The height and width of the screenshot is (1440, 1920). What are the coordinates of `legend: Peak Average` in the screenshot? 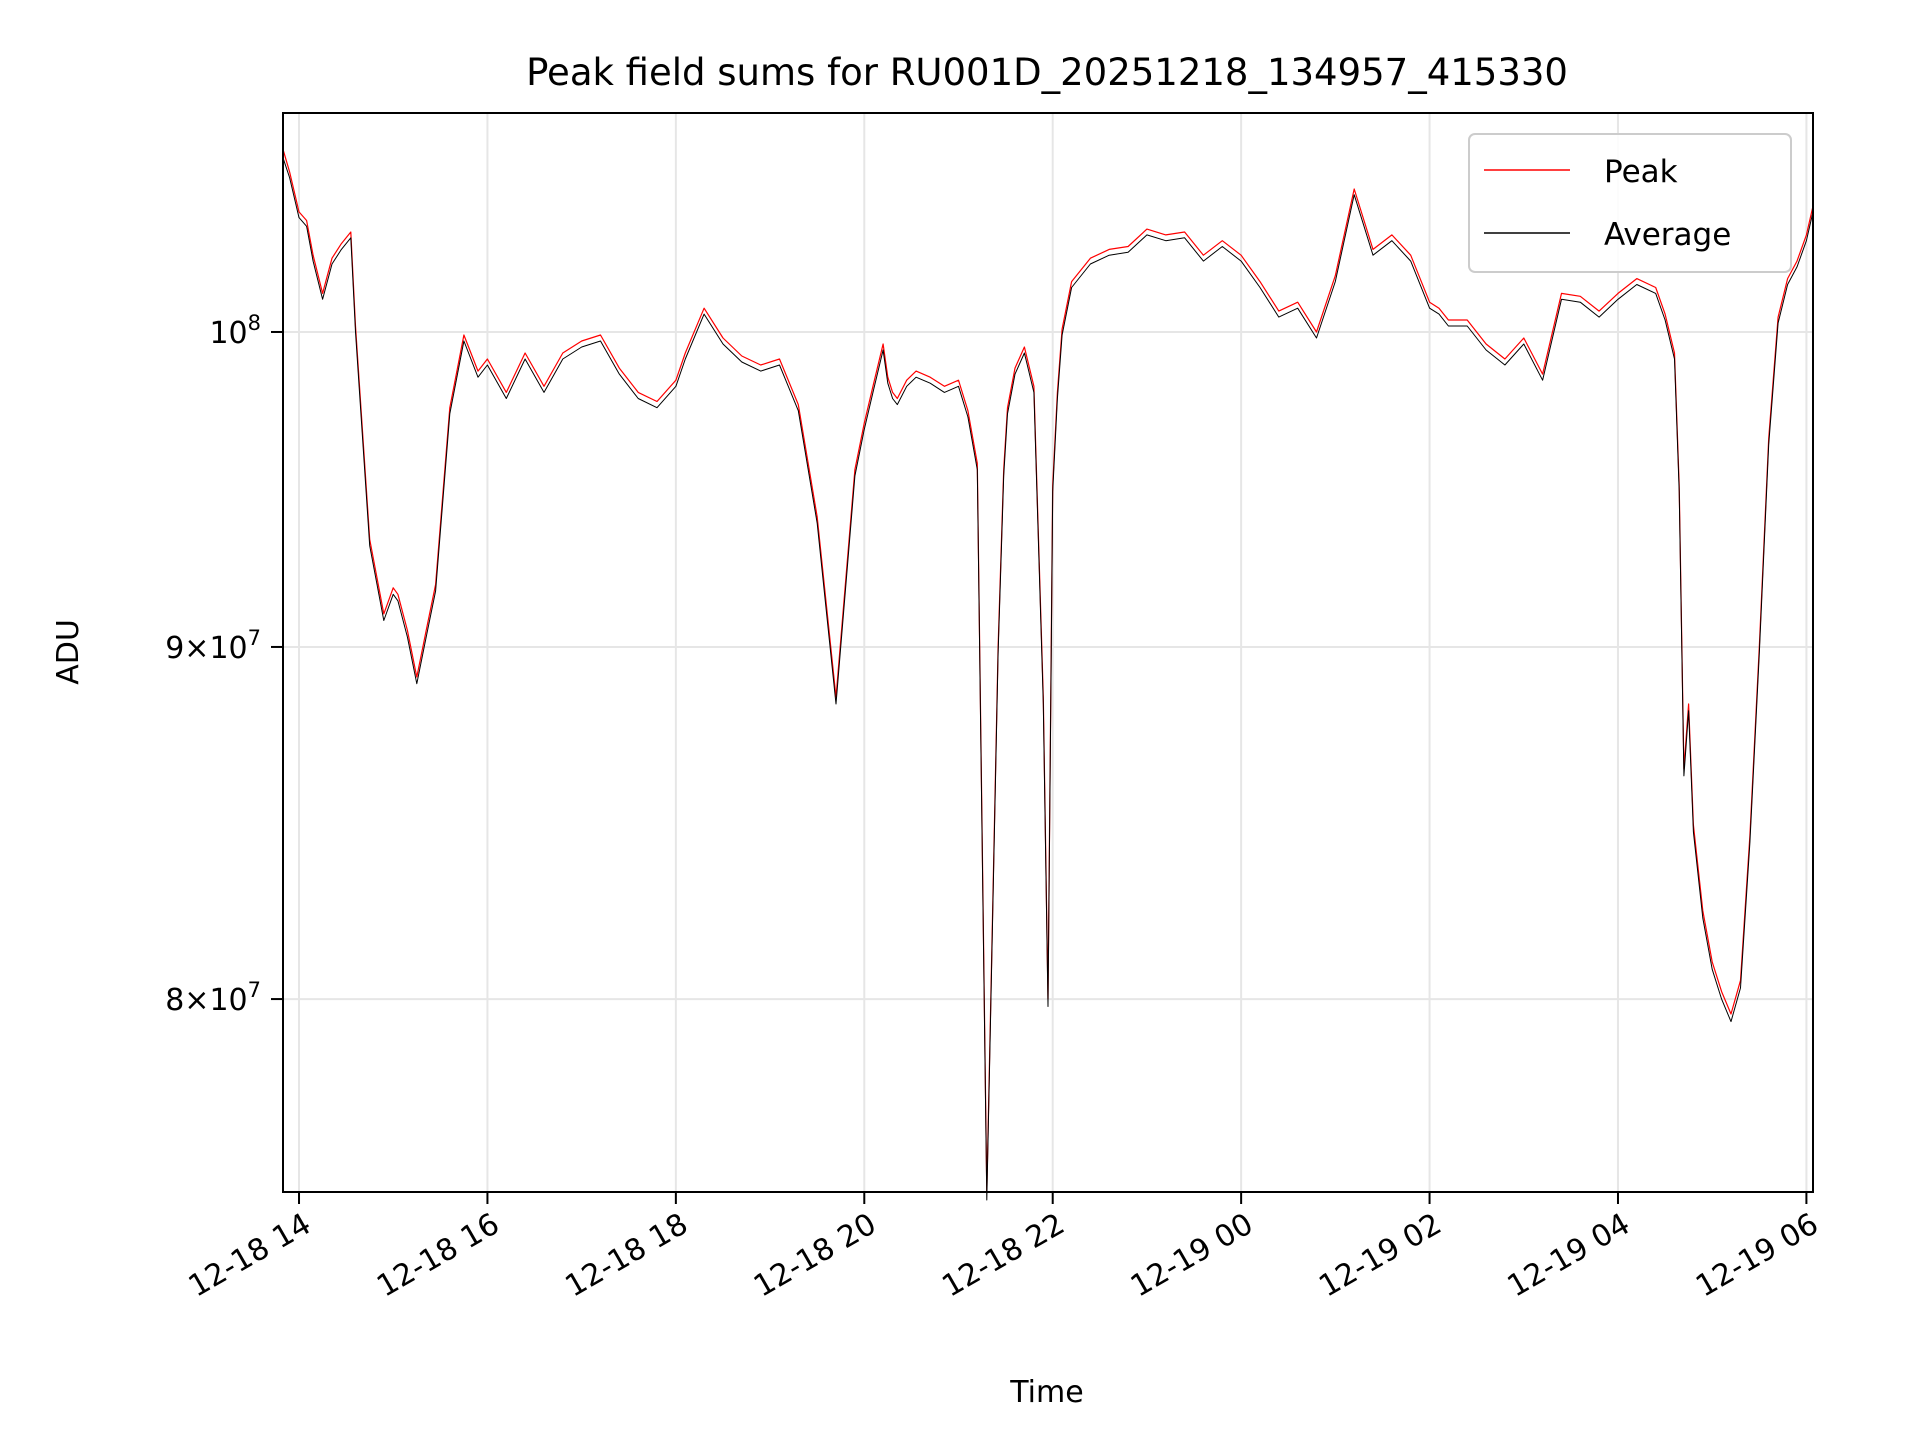 It's located at (1630, 203).